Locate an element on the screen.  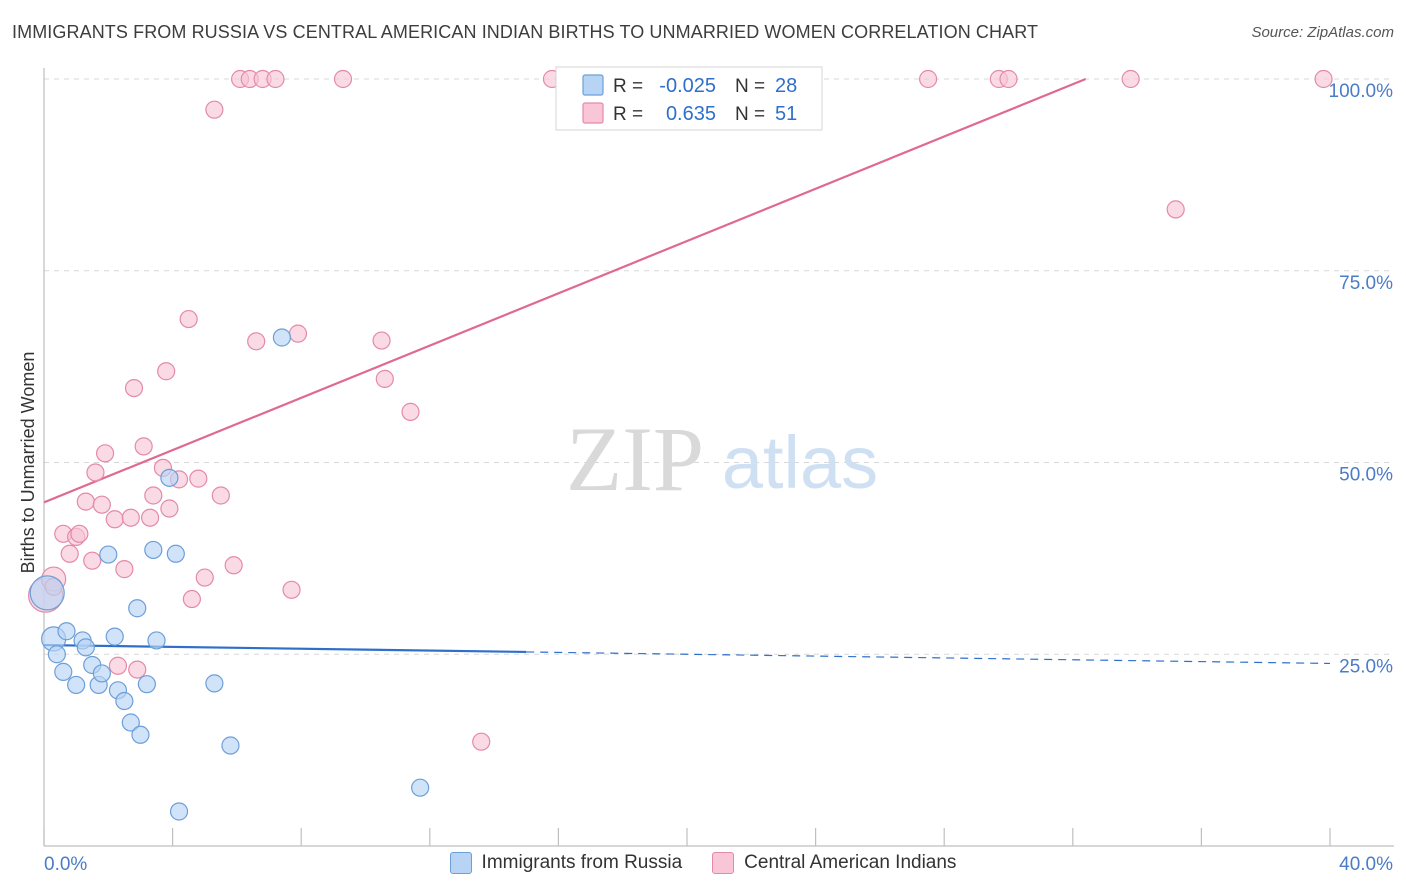
legend-label-russia: Immigrants from Russia is located at coordinates (582, 862).